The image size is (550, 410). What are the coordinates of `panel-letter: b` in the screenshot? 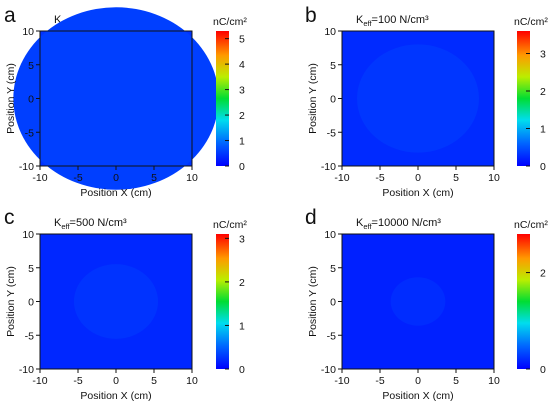 It's located at (311, 15).